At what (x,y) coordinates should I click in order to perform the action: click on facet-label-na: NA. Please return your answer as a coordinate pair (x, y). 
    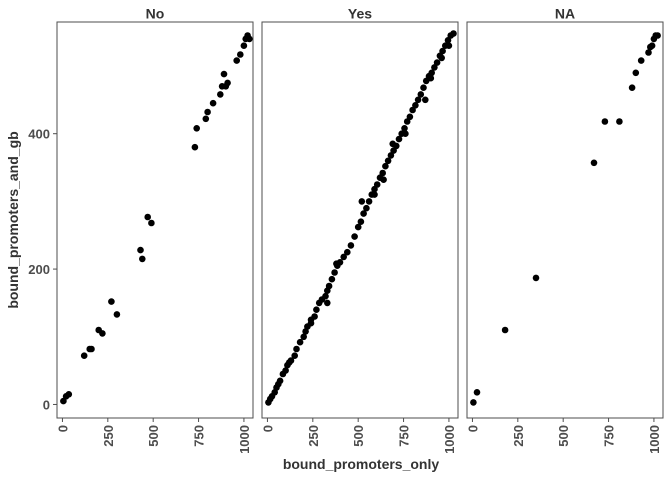
    Looking at the image, I should click on (565, 14).